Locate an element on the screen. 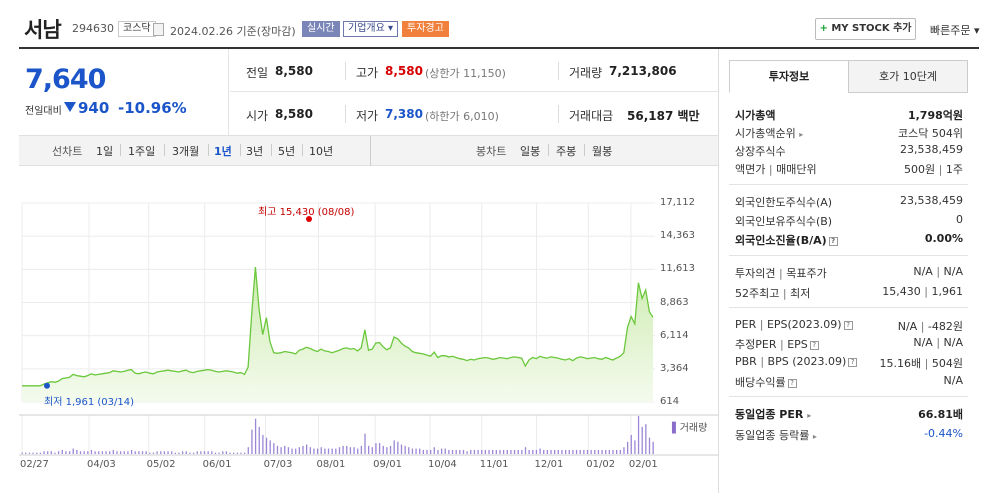 The width and height of the screenshot is (990, 493). period-1w: 1주일 is located at coordinates (142, 151).